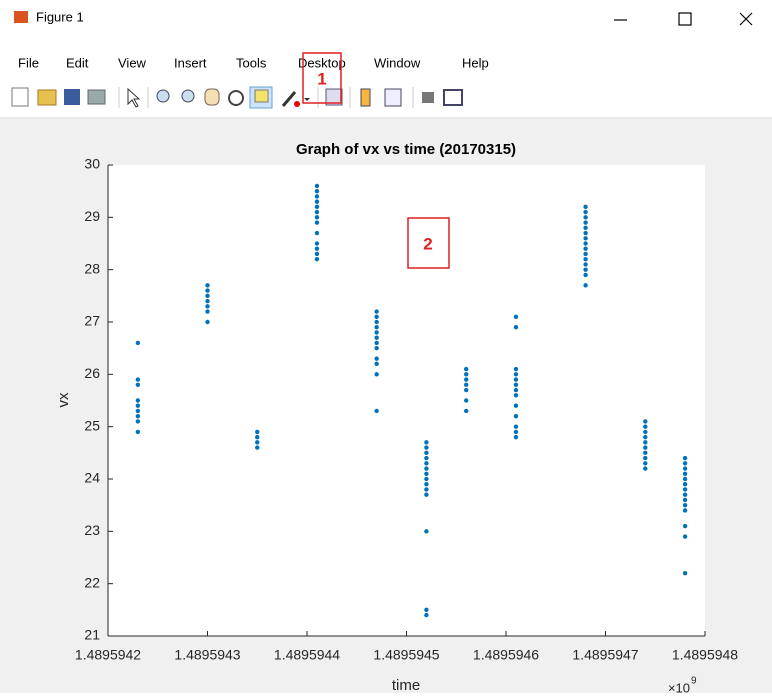  Describe the element at coordinates (428, 243) in the screenshot. I see `annotation-box` at that location.